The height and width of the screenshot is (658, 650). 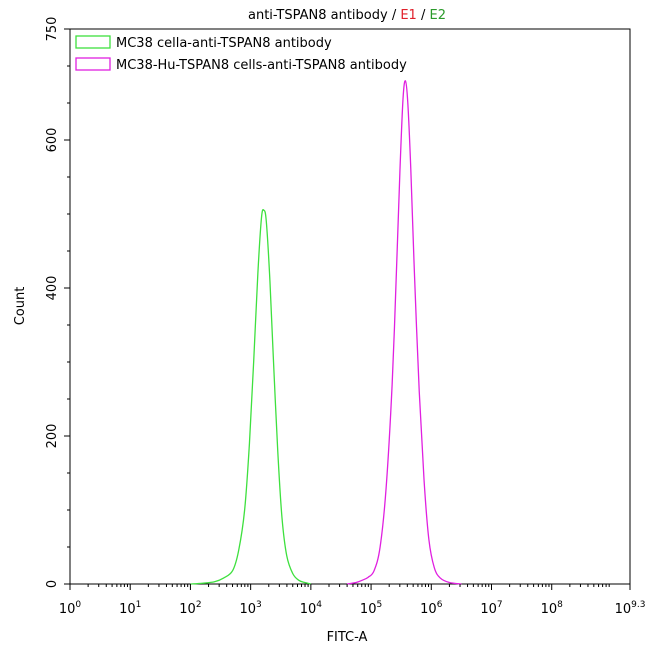 I want to click on y-tick-label: 750, so click(x=52, y=29).